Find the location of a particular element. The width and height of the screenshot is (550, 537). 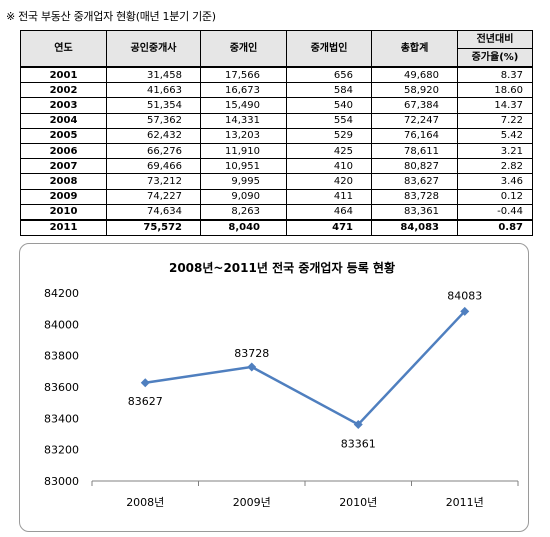

table-header-row: 연도 공인중개사 중개인 중개법인 총합계 전년대비 증가율(%) is located at coordinates (276, 49).